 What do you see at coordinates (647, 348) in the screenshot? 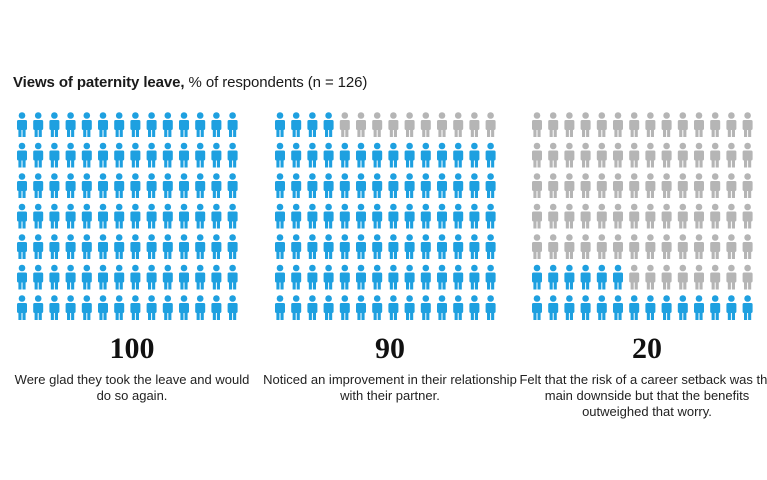
I see `value-label-3: 20` at bounding box center [647, 348].